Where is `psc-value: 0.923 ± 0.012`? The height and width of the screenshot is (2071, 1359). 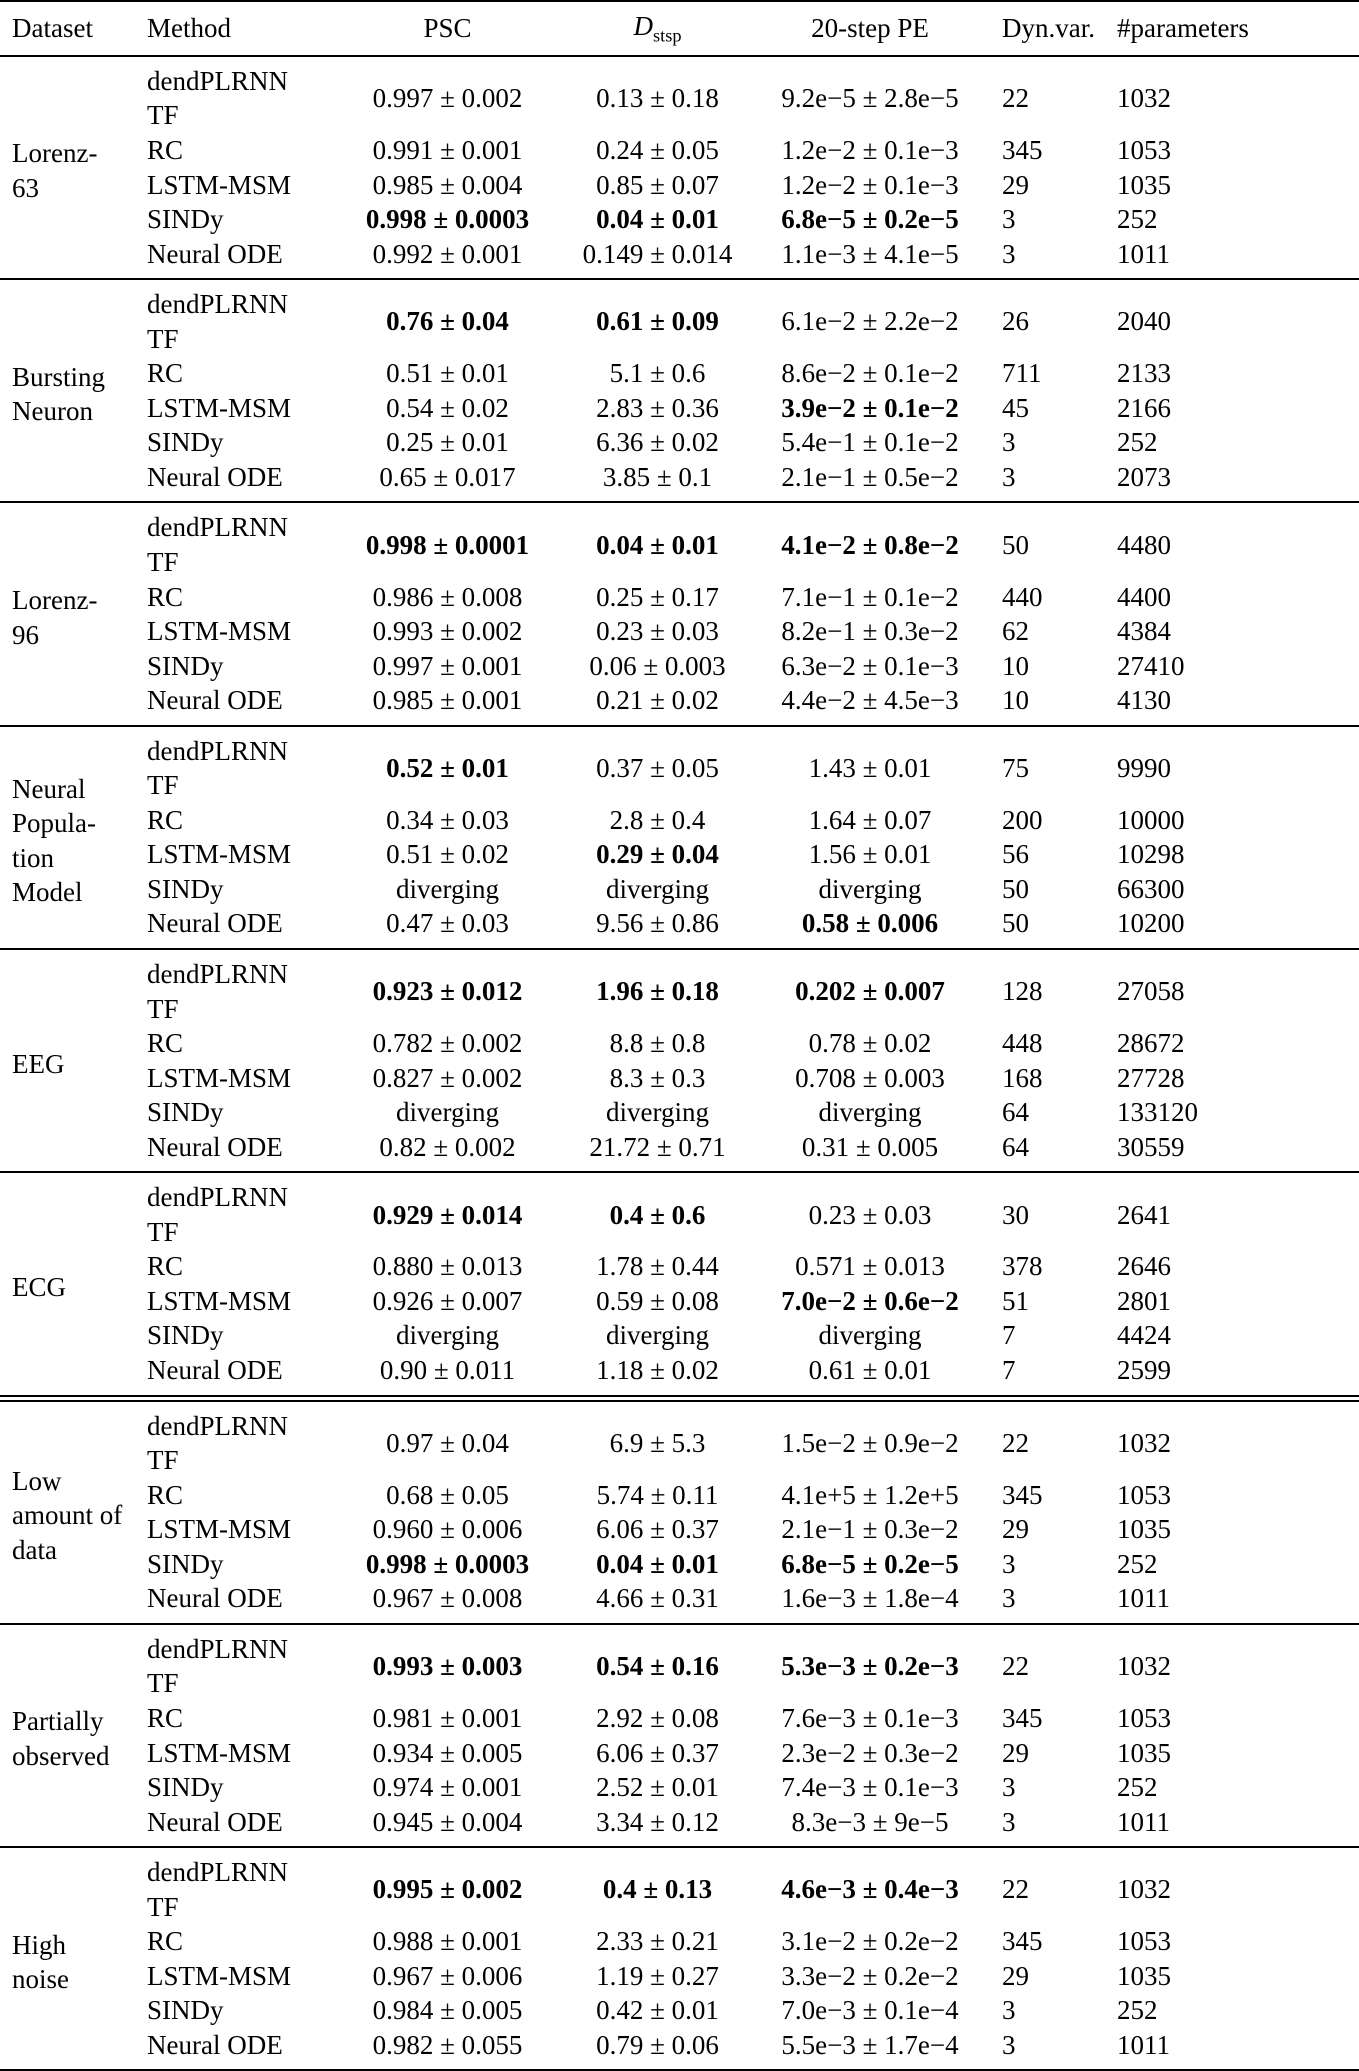 psc-value: 0.923 ± 0.012 is located at coordinates (447, 991).